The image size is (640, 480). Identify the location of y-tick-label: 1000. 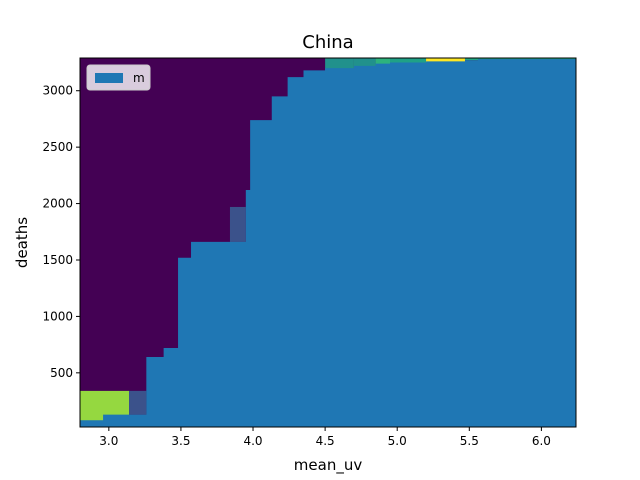
(57, 316).